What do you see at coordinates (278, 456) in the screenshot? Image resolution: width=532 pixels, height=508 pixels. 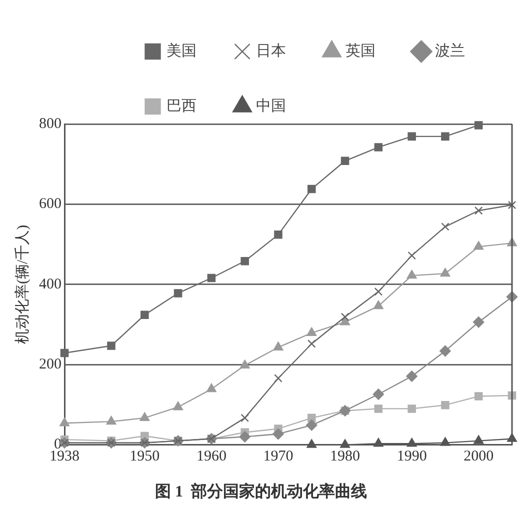 I see `x-tick-label: 1970` at bounding box center [278, 456].